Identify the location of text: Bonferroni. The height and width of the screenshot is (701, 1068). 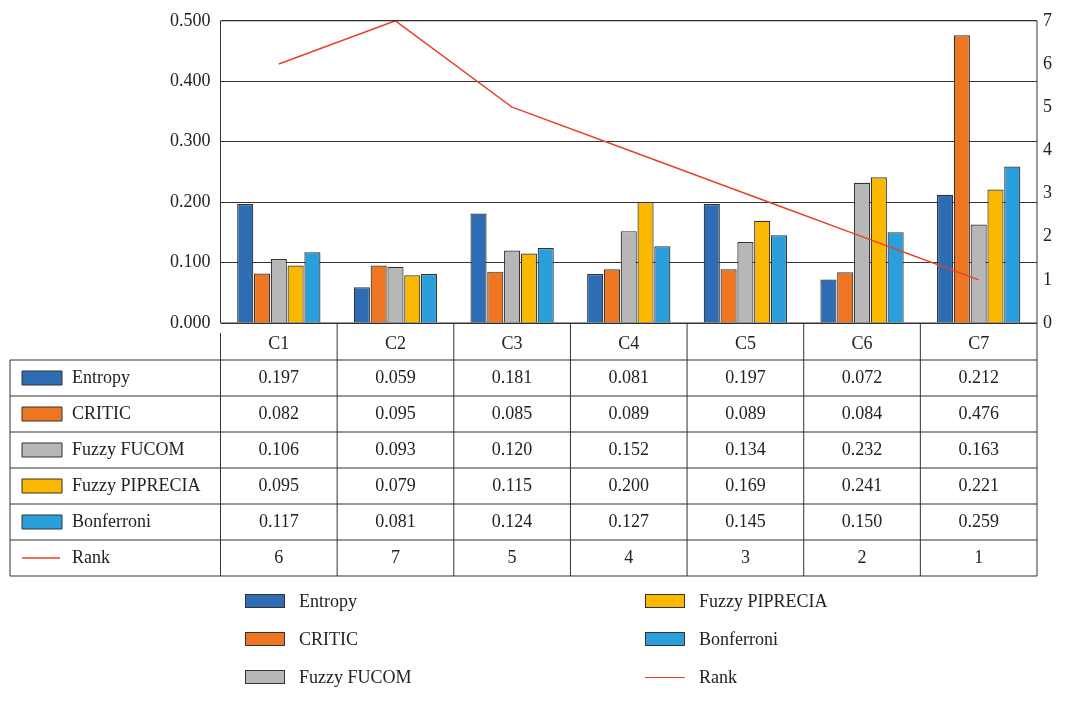
(738, 638).